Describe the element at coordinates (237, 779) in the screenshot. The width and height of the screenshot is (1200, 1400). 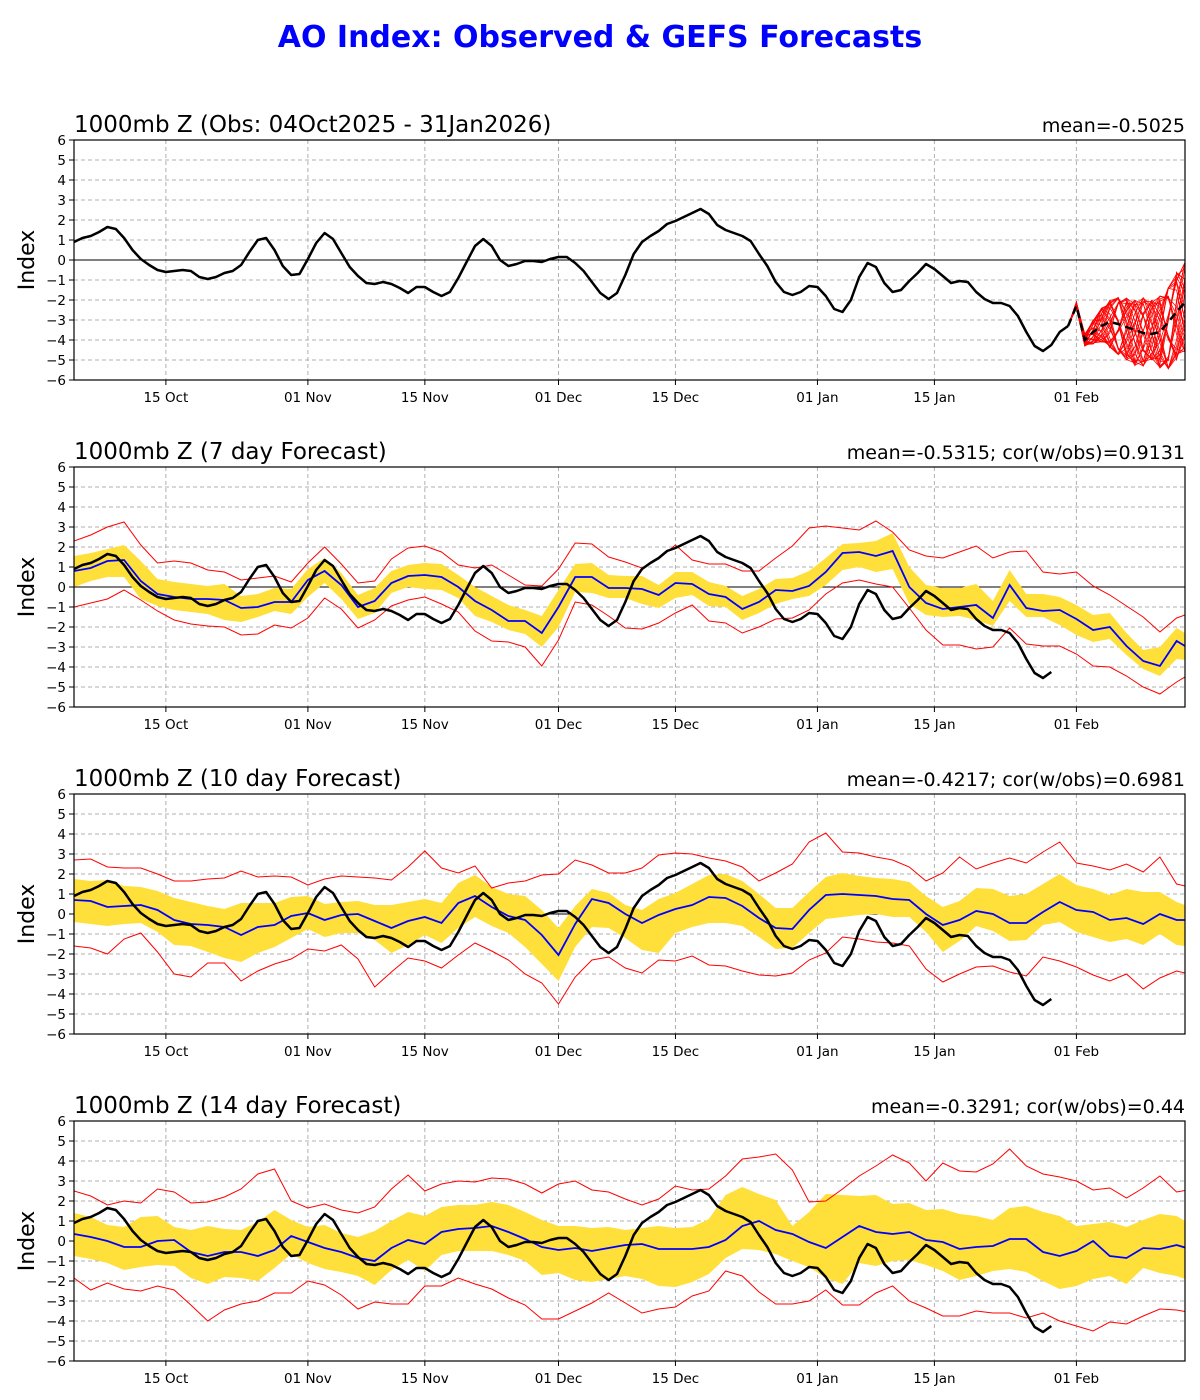
I see `panel-title: 1000mb Z (10 day Forecast)` at that location.